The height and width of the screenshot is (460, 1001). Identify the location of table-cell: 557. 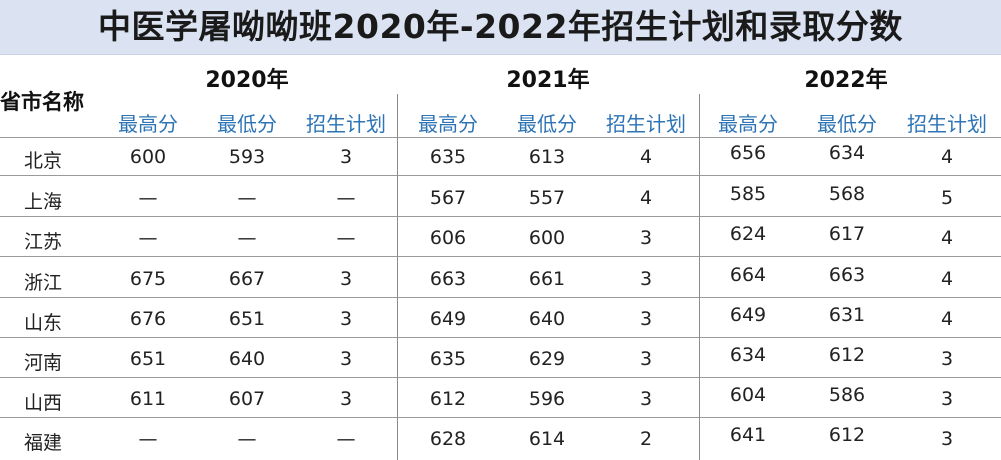
(547, 198).